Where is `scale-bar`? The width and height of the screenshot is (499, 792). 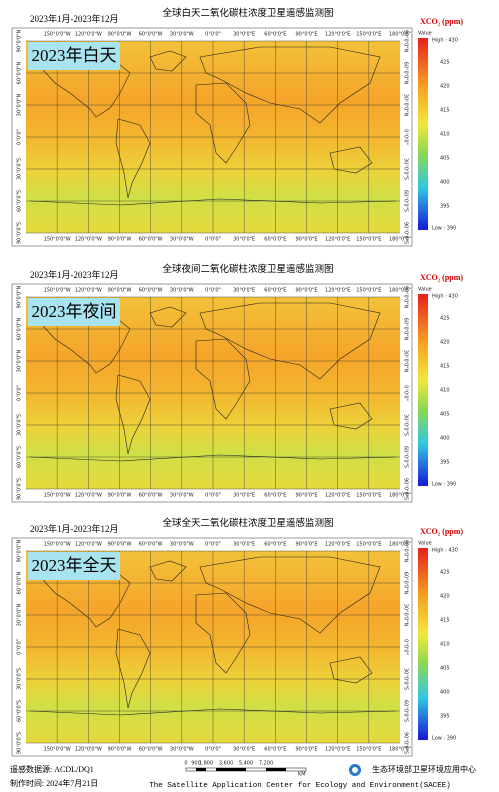
scale-bar is located at coordinates (246, 769).